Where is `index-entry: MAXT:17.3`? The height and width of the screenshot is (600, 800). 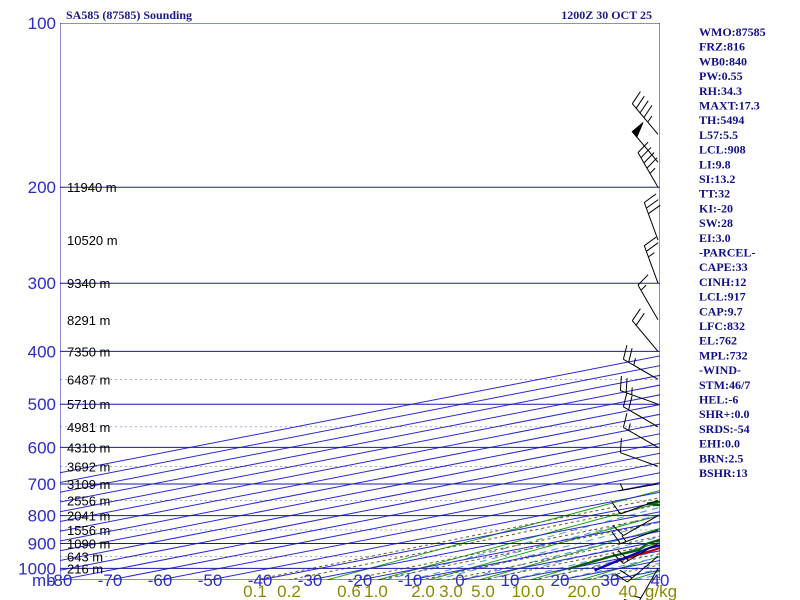
index-entry: MAXT:17.3 is located at coordinates (729, 106).